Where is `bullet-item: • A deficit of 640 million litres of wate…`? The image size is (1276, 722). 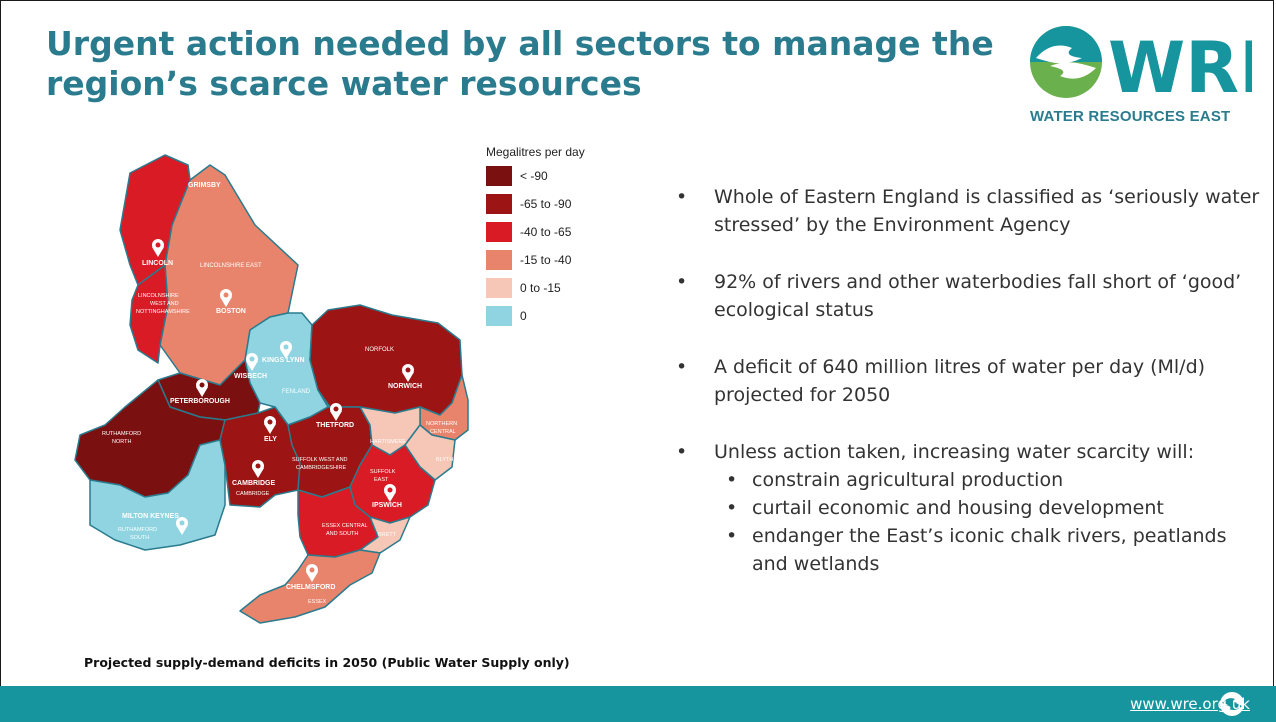 bullet-item: • A deficit of 640 million litres of wate… is located at coordinates (971, 381).